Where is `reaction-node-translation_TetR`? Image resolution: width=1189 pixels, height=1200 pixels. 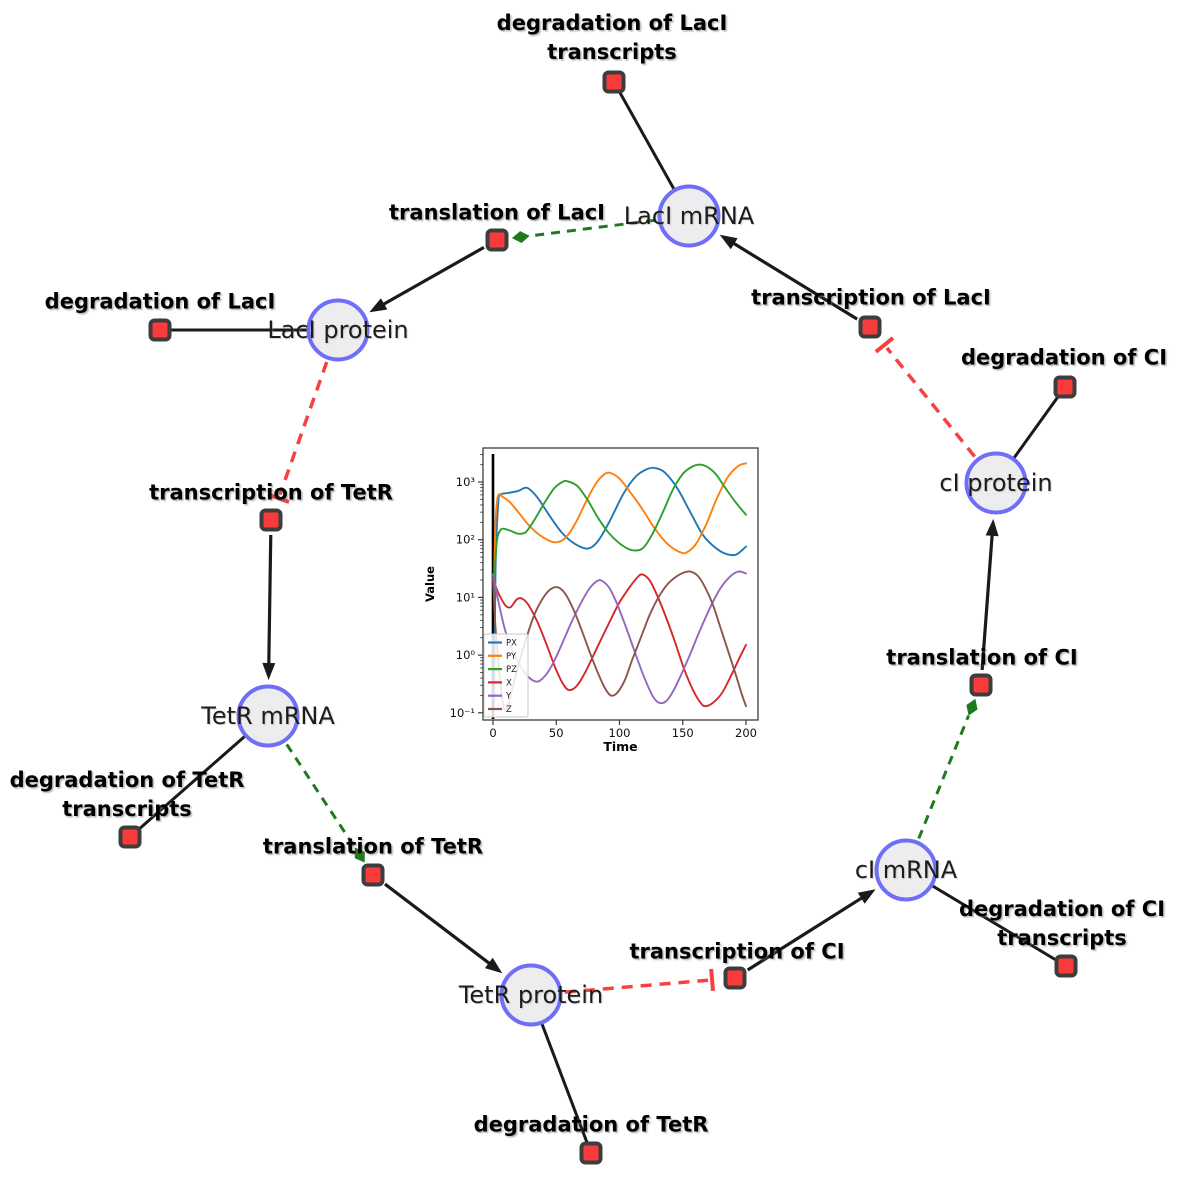 reaction-node-translation_TetR is located at coordinates (373, 875).